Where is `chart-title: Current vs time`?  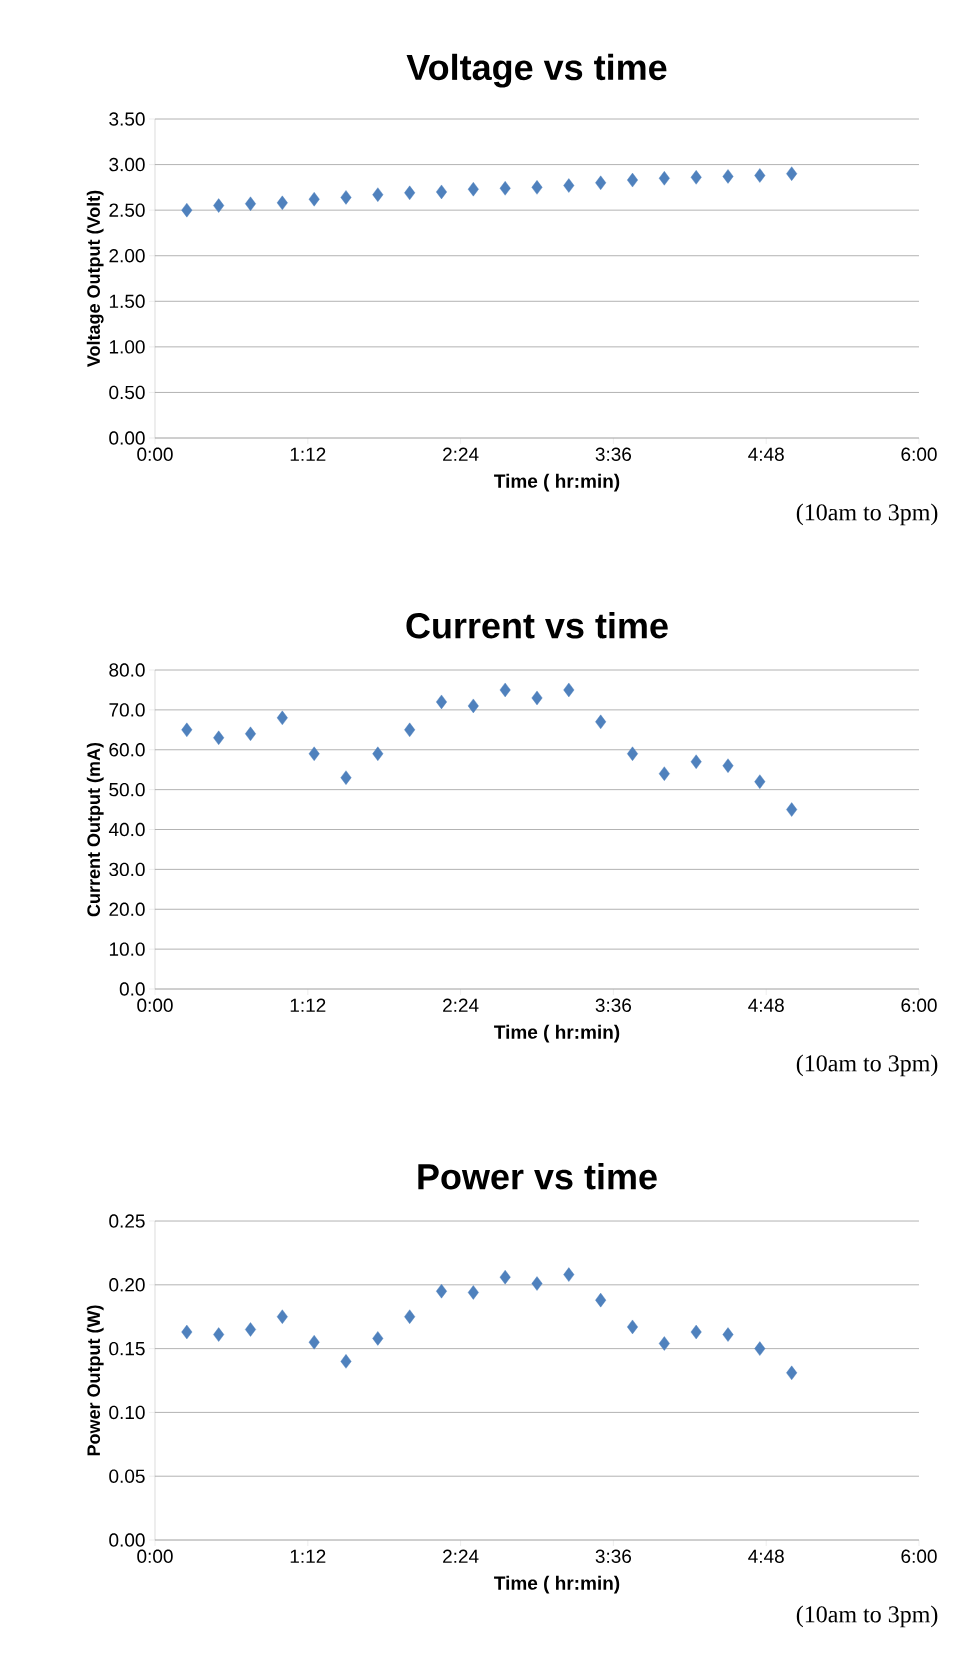
chart-title: Current vs time is located at coordinates (537, 625).